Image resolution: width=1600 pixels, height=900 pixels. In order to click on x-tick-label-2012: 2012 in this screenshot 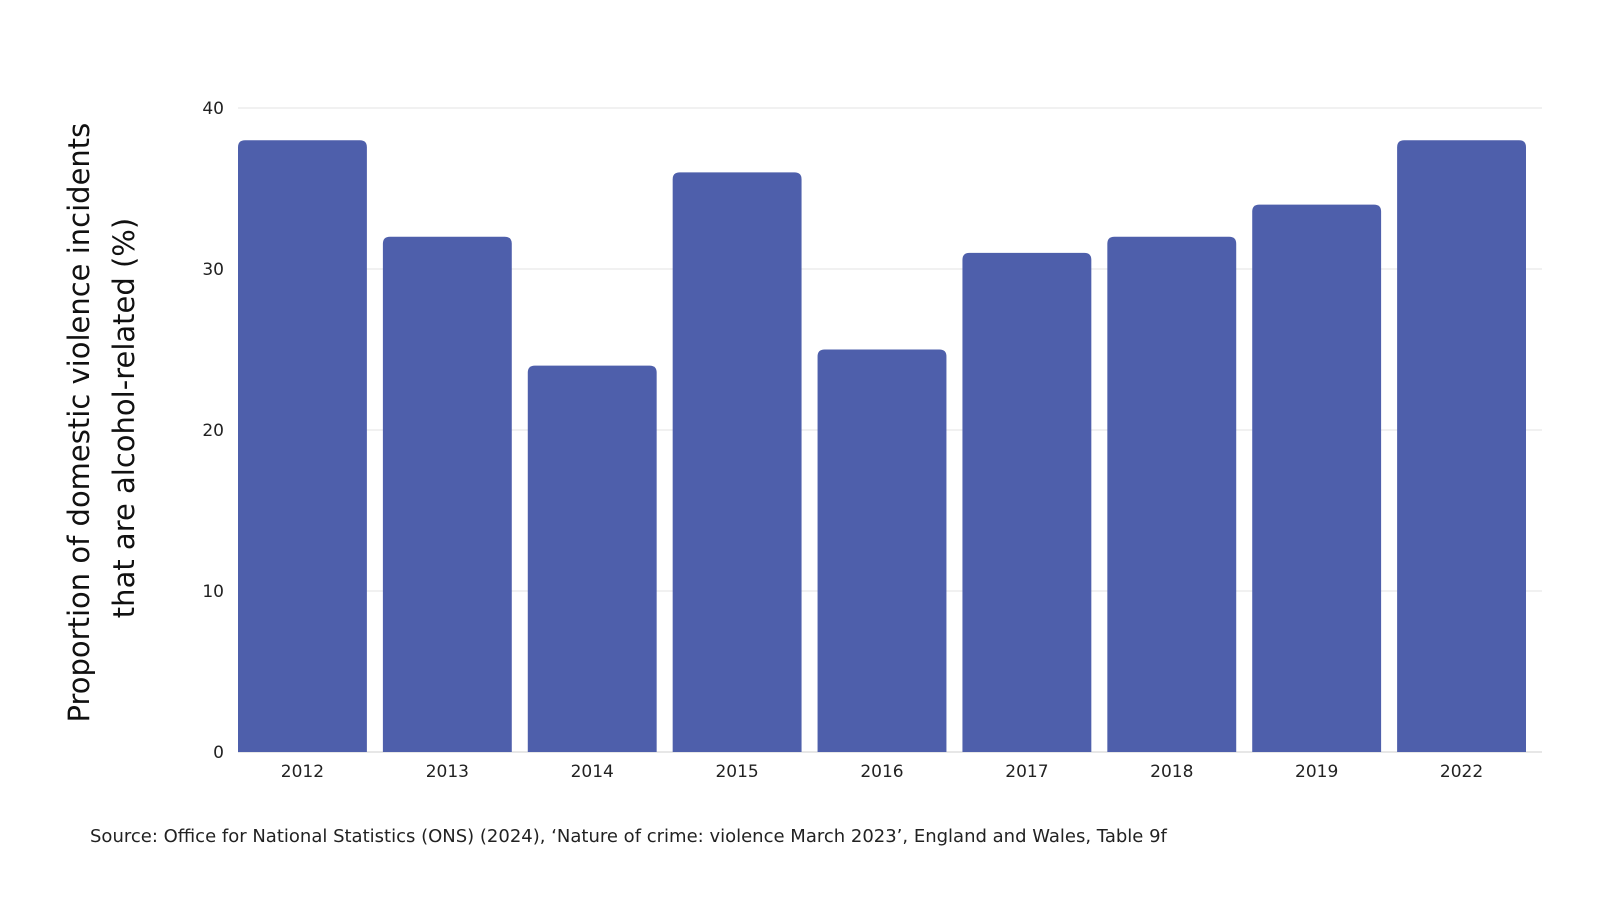, I will do `click(302, 772)`.